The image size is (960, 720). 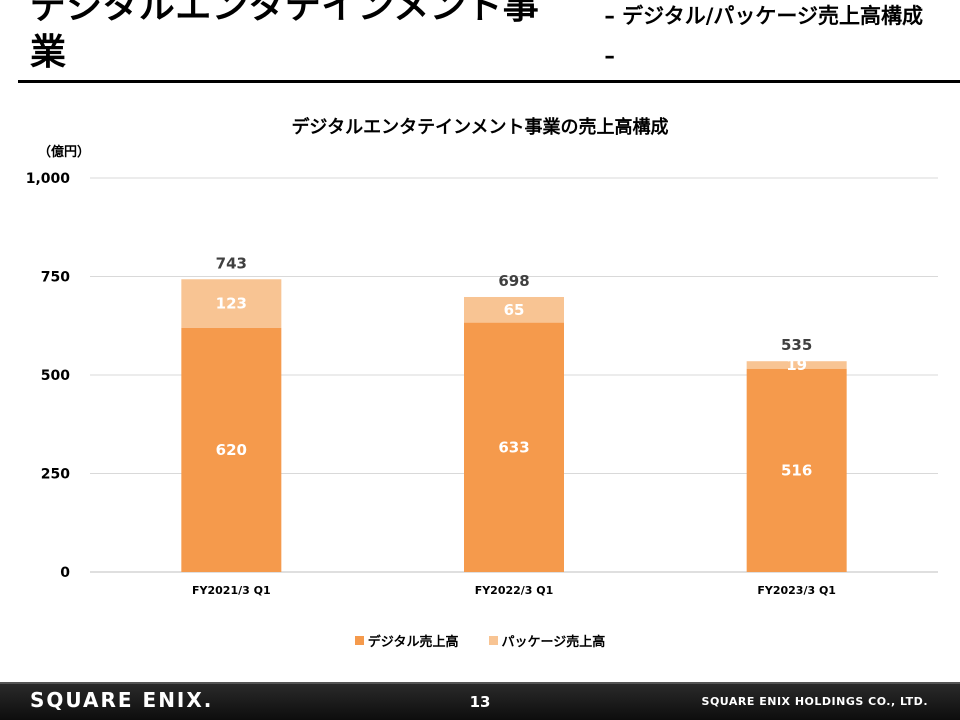 What do you see at coordinates (493, 640) in the screenshot?
I see `legend-swatch-package` at bounding box center [493, 640].